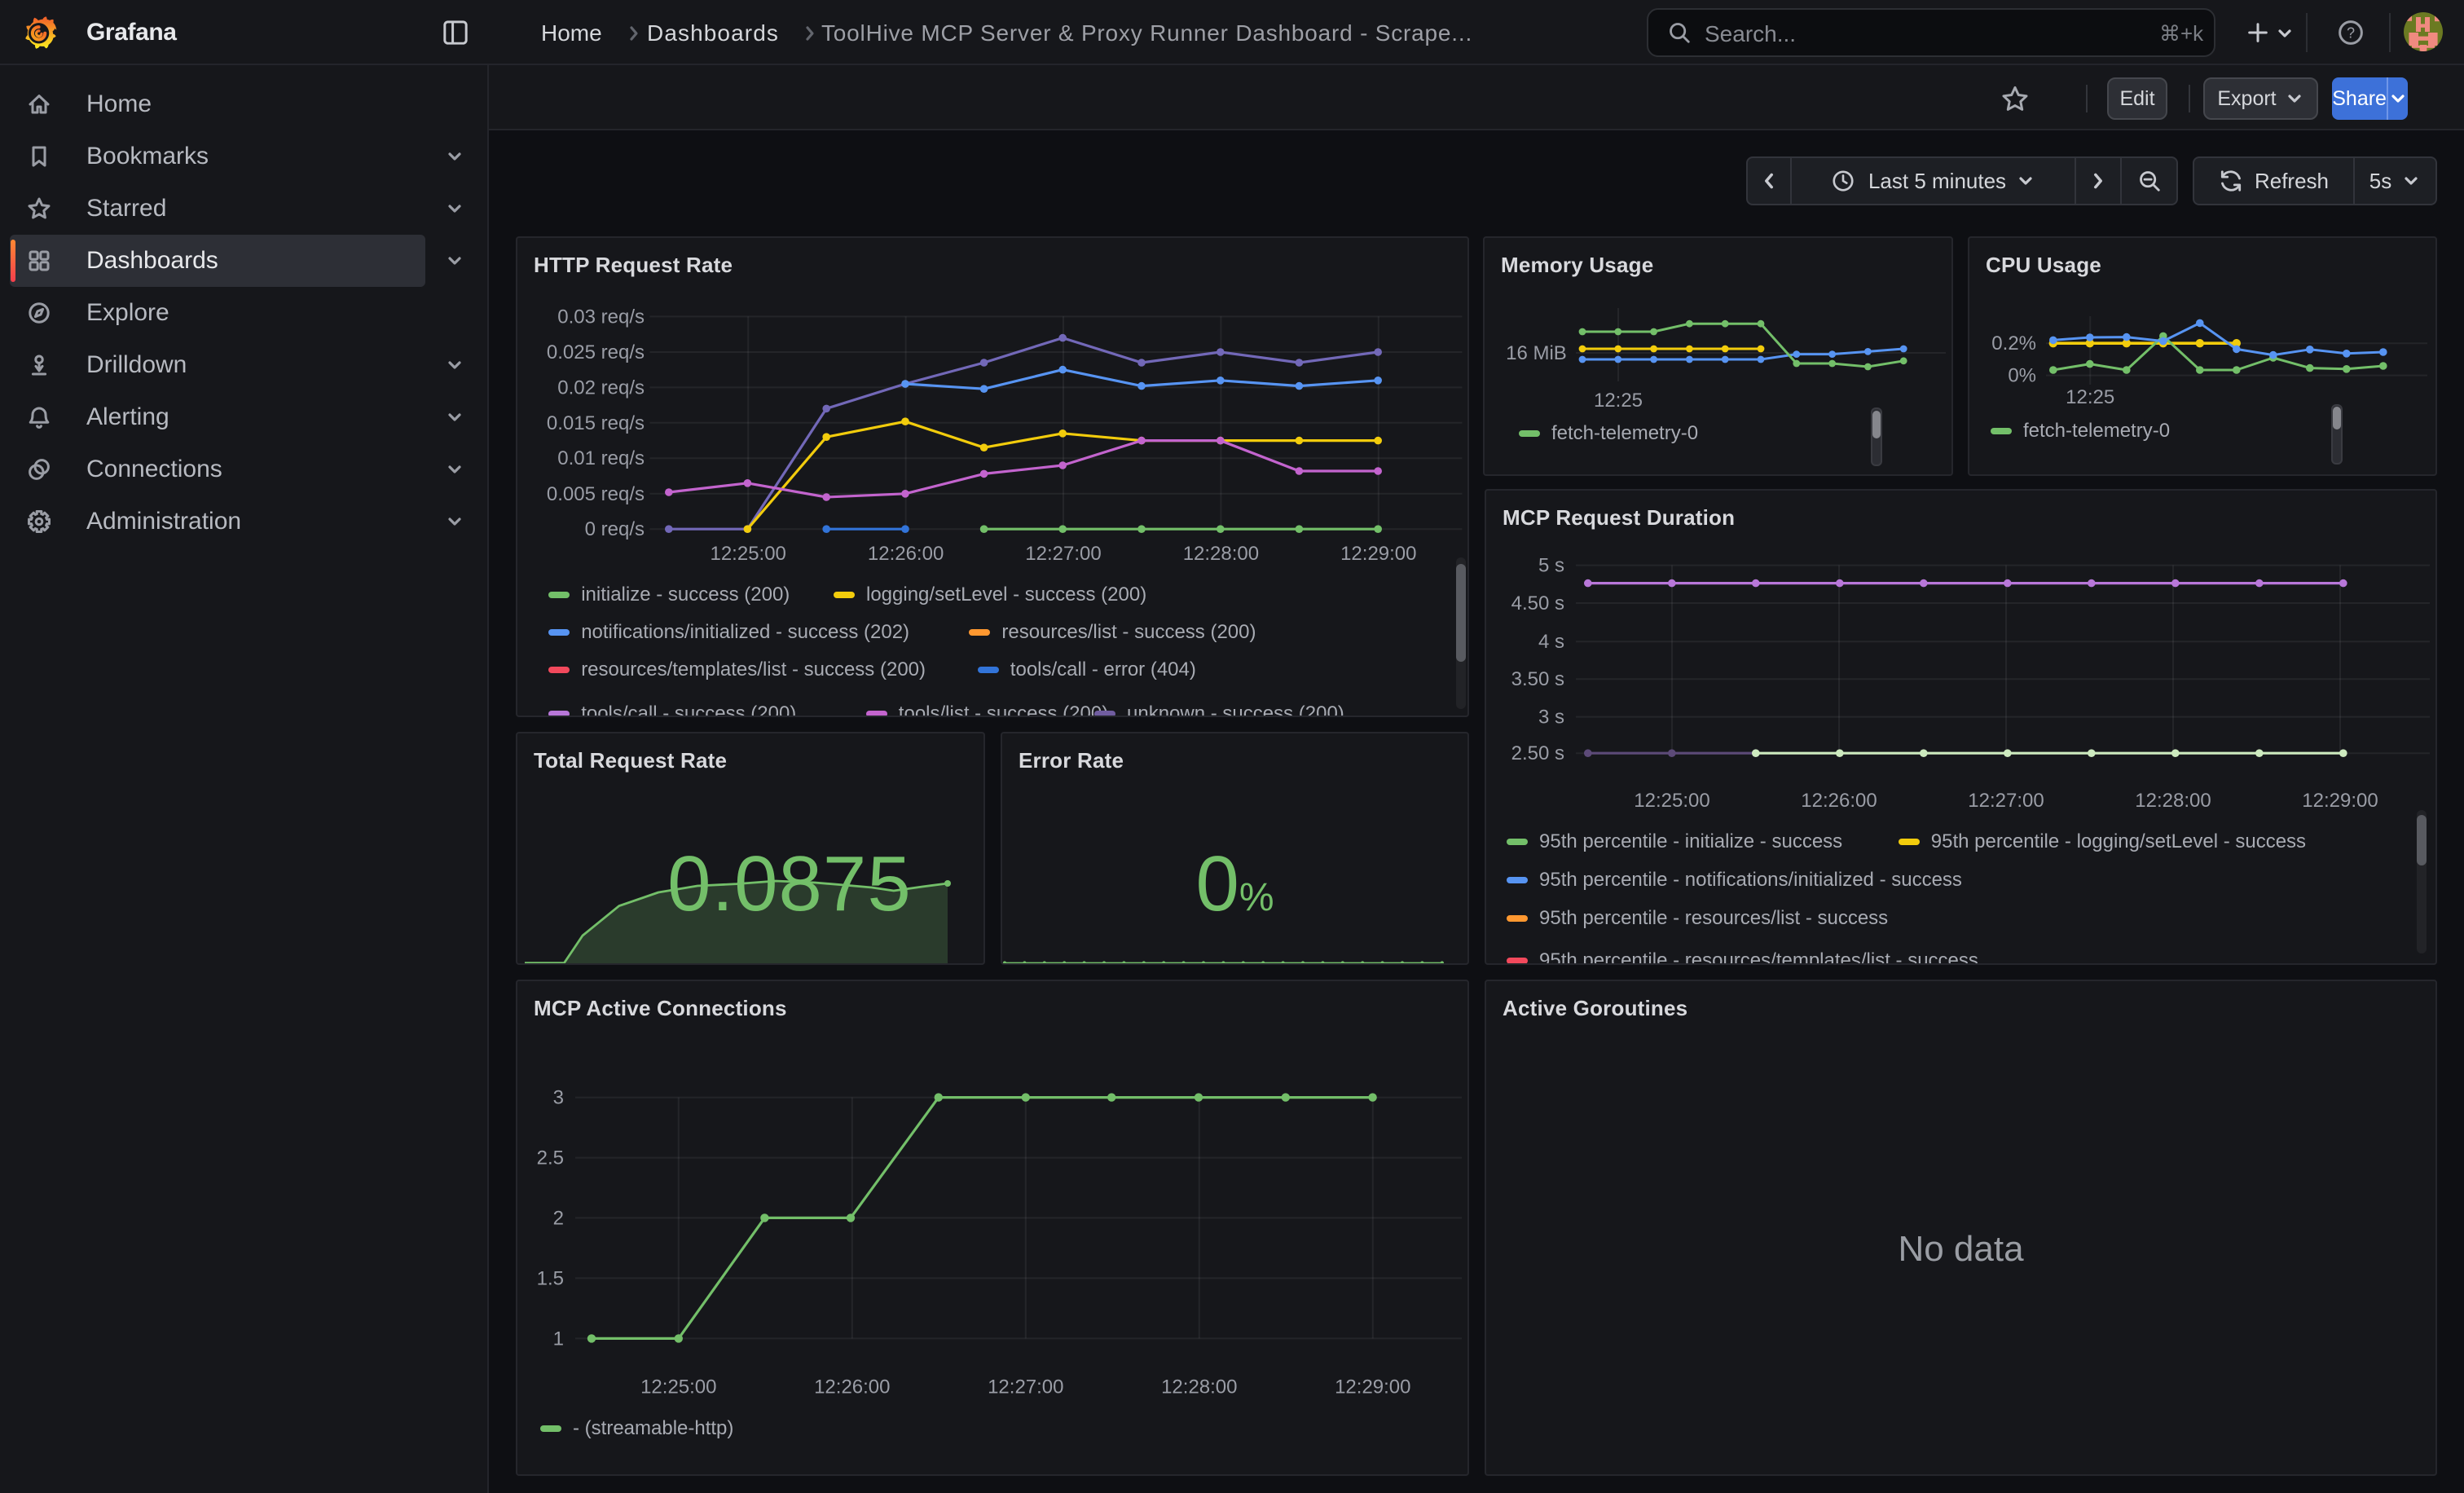  What do you see at coordinates (1551, 566) in the screenshot?
I see `svg-text: 5 s` at bounding box center [1551, 566].